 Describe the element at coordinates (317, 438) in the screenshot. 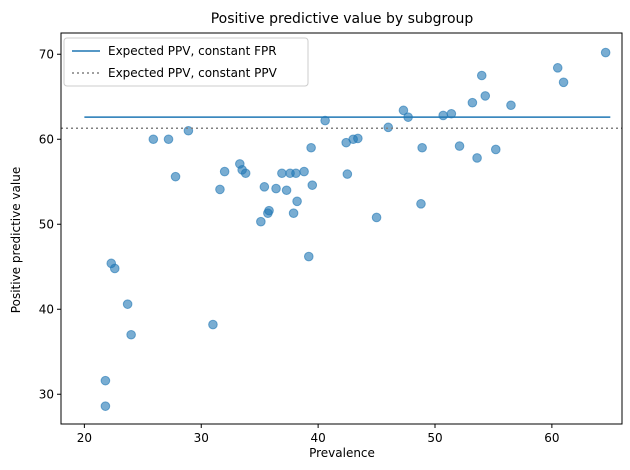

I see `x-tick-label: 40` at that location.